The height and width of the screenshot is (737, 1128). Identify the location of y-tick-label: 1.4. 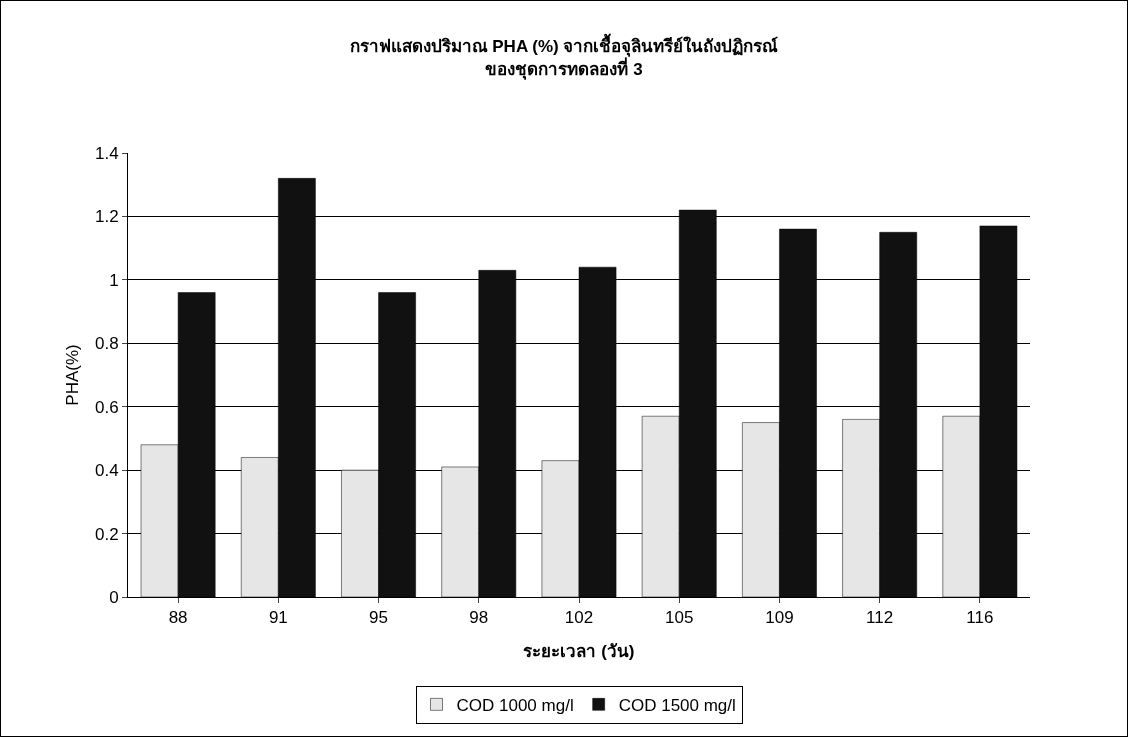
(106, 153).